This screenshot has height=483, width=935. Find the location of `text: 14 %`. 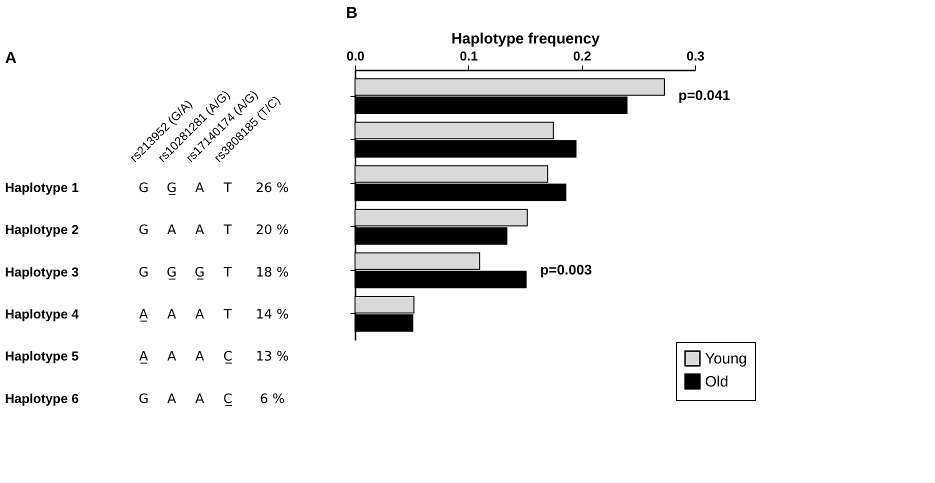

text: 14 % is located at coordinates (272, 315).